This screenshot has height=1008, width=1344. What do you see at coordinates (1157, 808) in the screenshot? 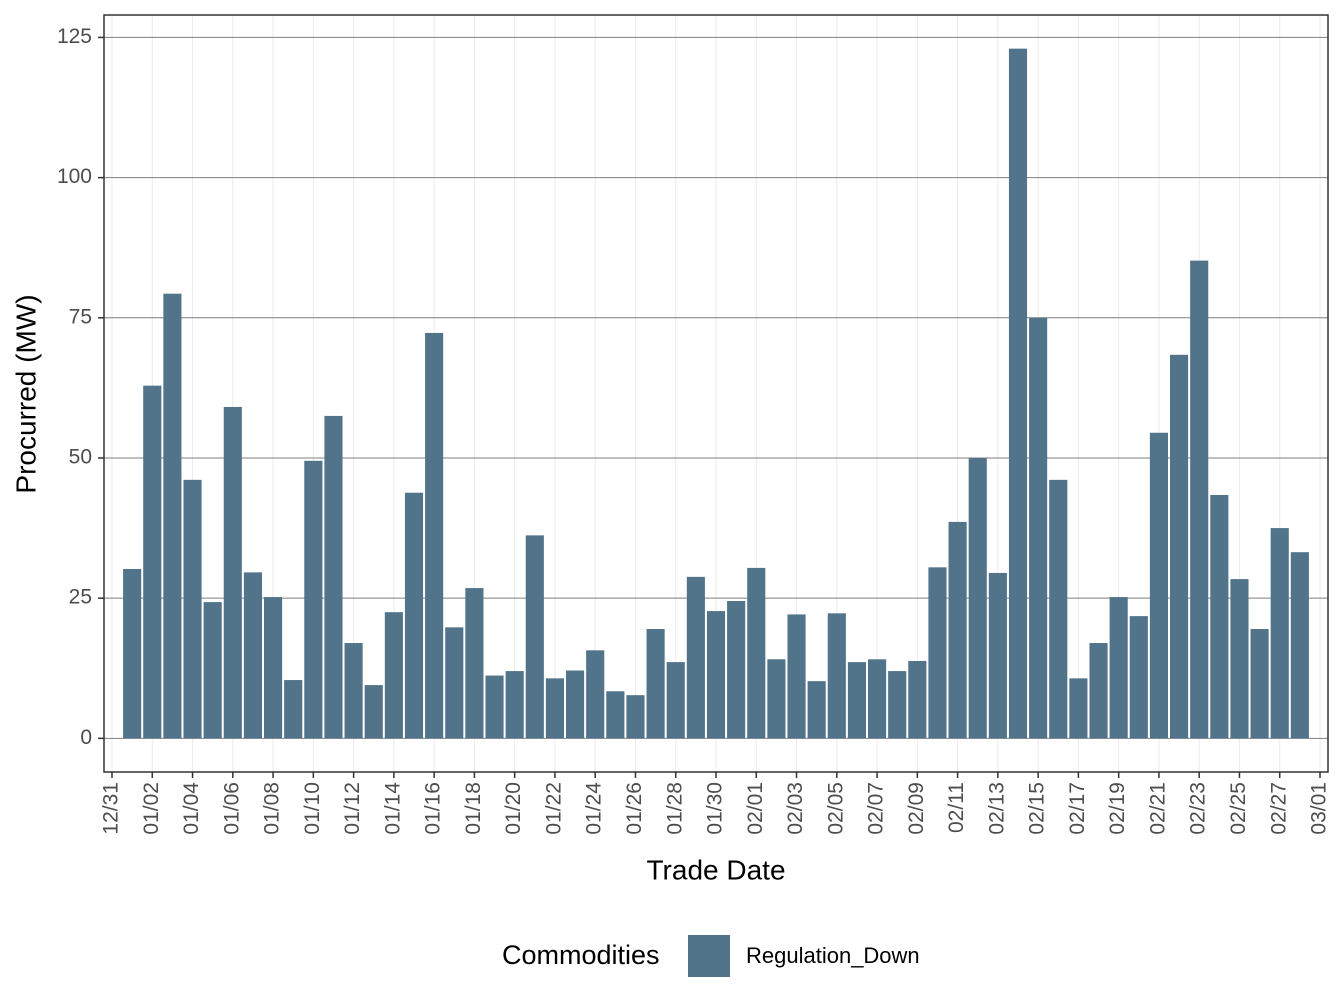
I see `x-tick-label: 02/21` at bounding box center [1157, 808].